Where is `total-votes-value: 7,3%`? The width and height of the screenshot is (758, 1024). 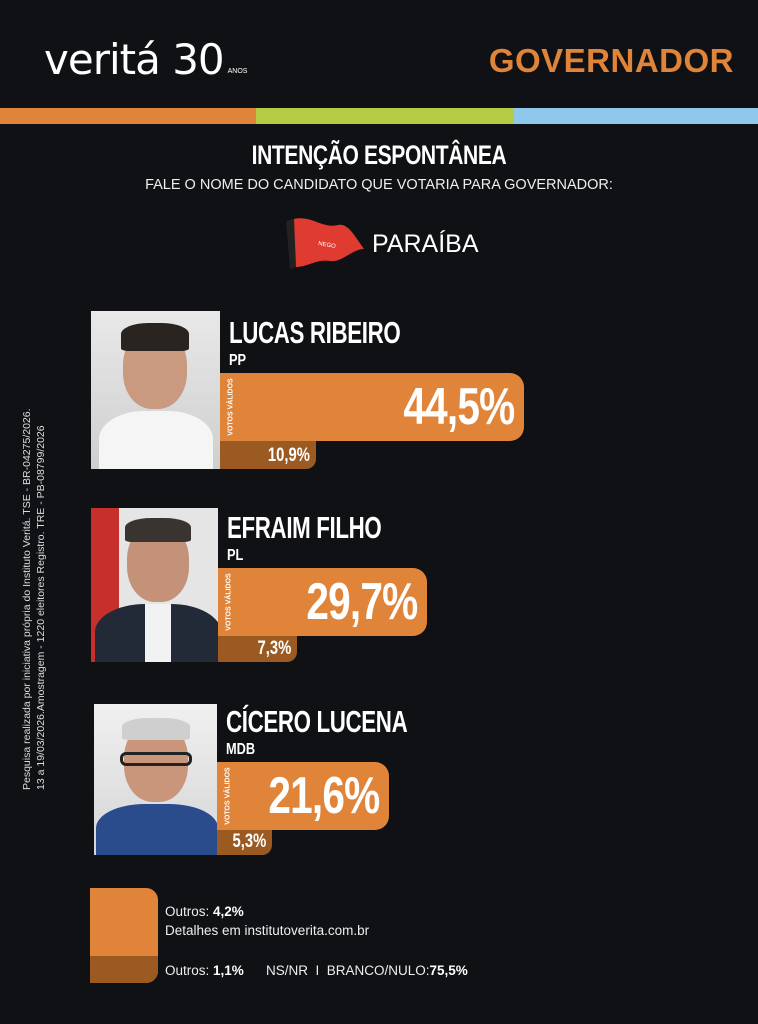
total-votes-value: 7,3% is located at coordinates (274, 648).